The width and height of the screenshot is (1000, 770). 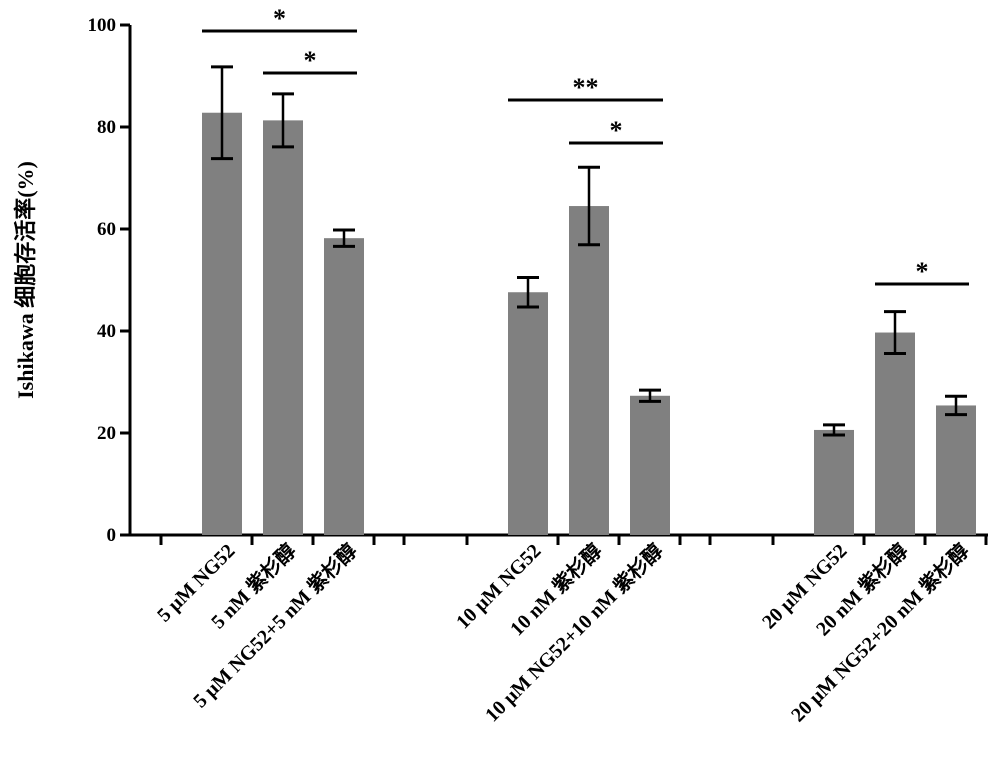 I want to click on y-axis-title: Ishikawa 细胞存活率(%), so click(x=25, y=280).